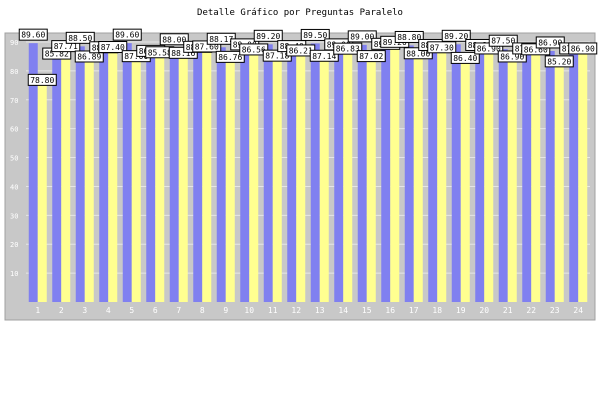 This screenshot has width=600, height=400. What do you see at coordinates (14, 130) in the screenshot?
I see `y-tick-label: 60` at bounding box center [14, 130].